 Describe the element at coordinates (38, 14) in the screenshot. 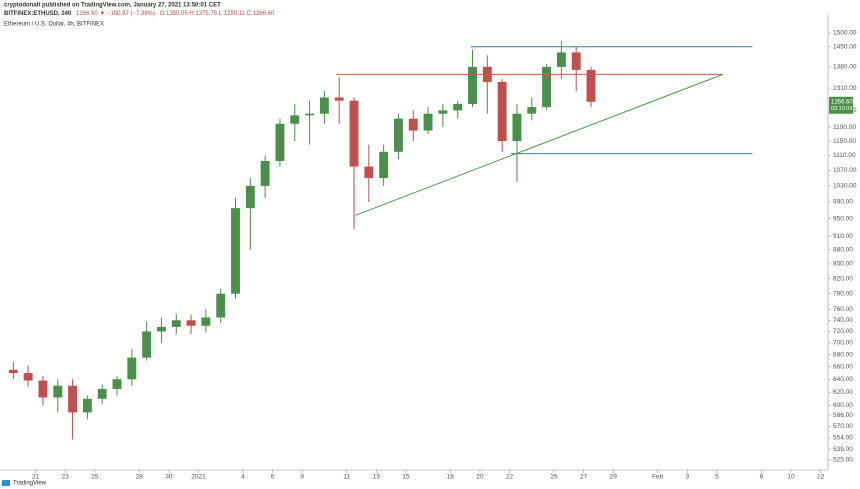

I see `symbol: BITFINEX:ETHUSD, 240` at that location.